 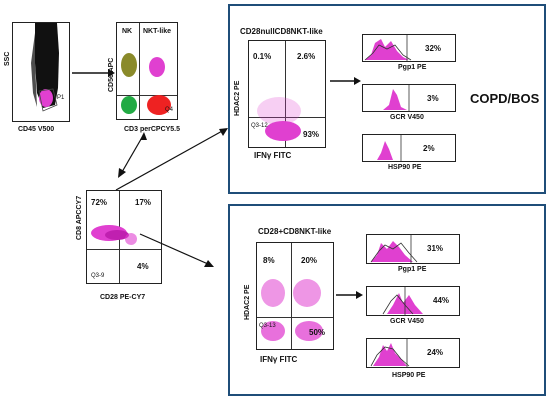 What do you see at coordinates (111, 74) in the screenshot?
I see `cd56-axis-label: CD56 APC` at bounding box center [111, 74].